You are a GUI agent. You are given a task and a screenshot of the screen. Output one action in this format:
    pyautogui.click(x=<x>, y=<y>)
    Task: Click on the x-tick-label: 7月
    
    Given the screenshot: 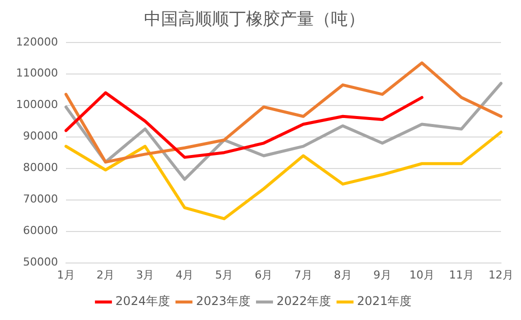 What is the action you would take?
    pyautogui.click(x=303, y=275)
    